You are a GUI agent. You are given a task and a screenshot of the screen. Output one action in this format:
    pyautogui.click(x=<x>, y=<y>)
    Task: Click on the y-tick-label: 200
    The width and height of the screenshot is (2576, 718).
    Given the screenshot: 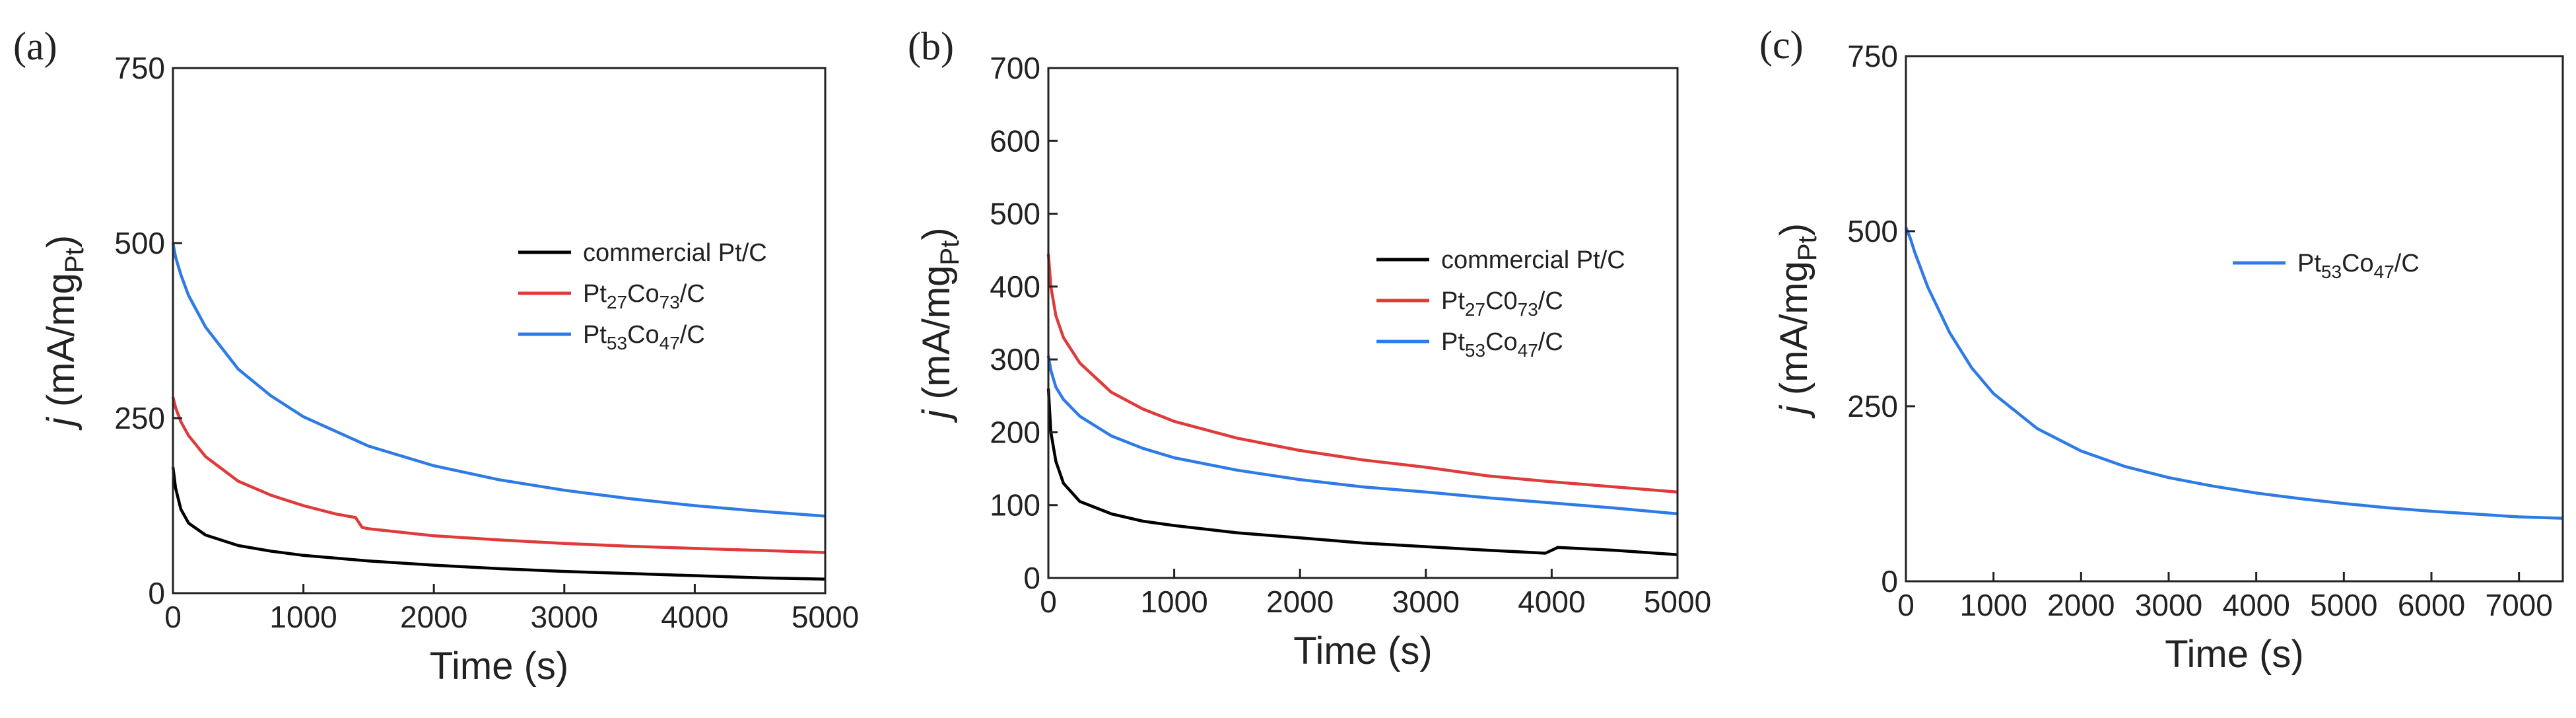 What is the action you would take?
    pyautogui.click(x=1015, y=432)
    